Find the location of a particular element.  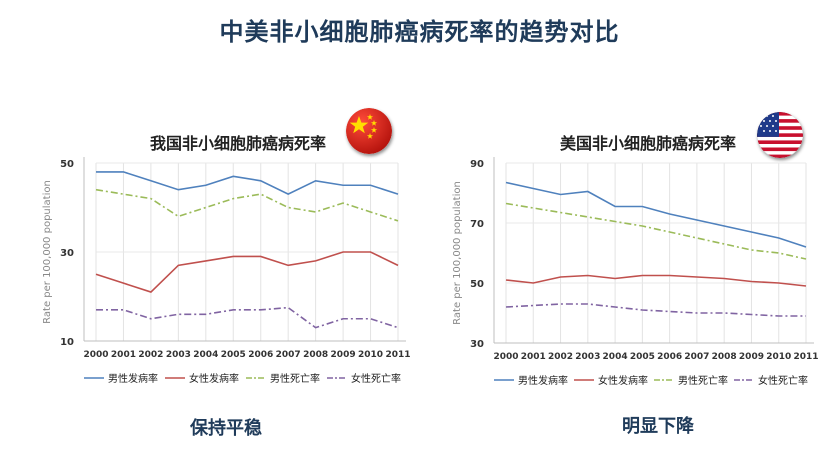

usa-flag-icon is located at coordinates (780, 135).